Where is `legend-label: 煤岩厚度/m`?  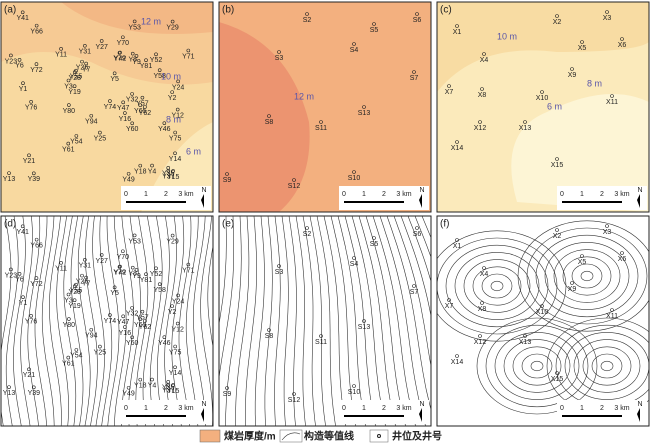
legend-label: 煤岩厚度/m is located at coordinates (250, 436).